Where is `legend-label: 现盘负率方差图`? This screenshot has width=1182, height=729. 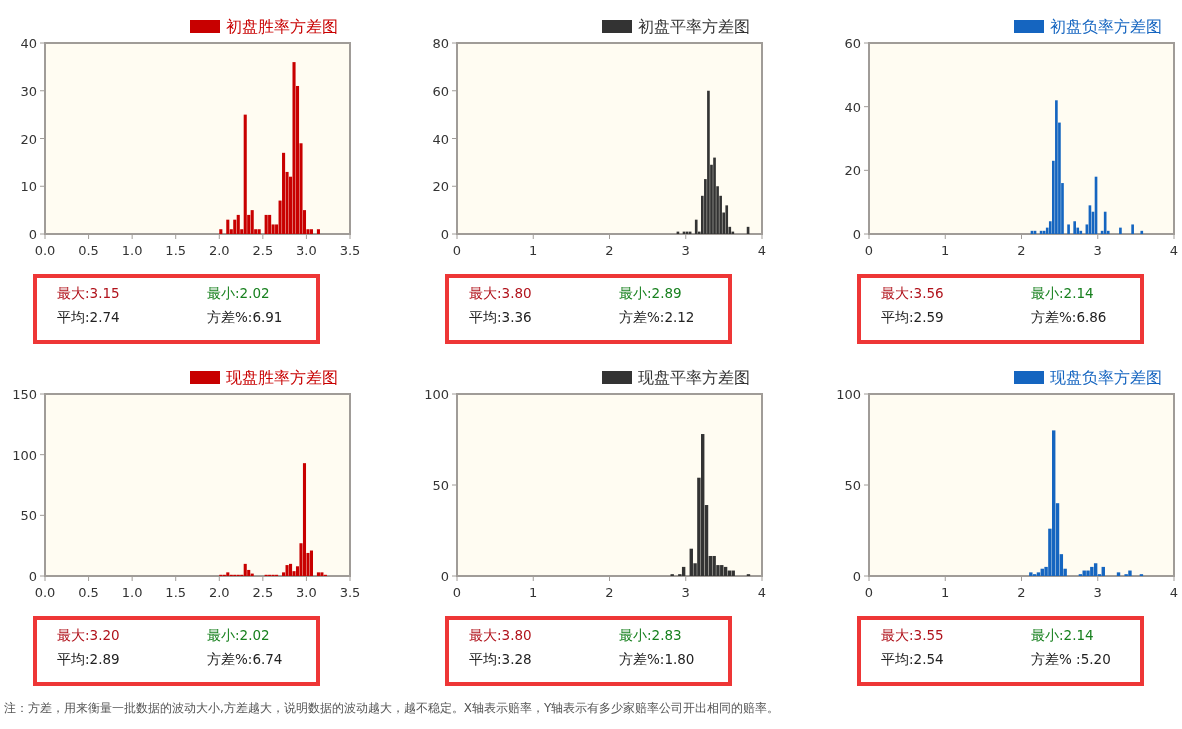
legend-label: 现盘负率方差图 is located at coordinates (1106, 377).